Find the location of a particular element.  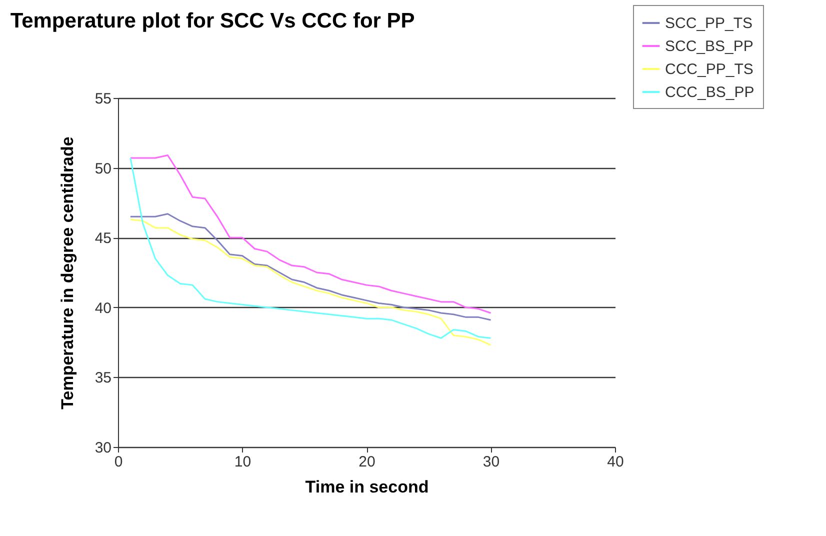

chart-title: Temperature plot for SCC Vs CCC for PP is located at coordinates (212, 21).